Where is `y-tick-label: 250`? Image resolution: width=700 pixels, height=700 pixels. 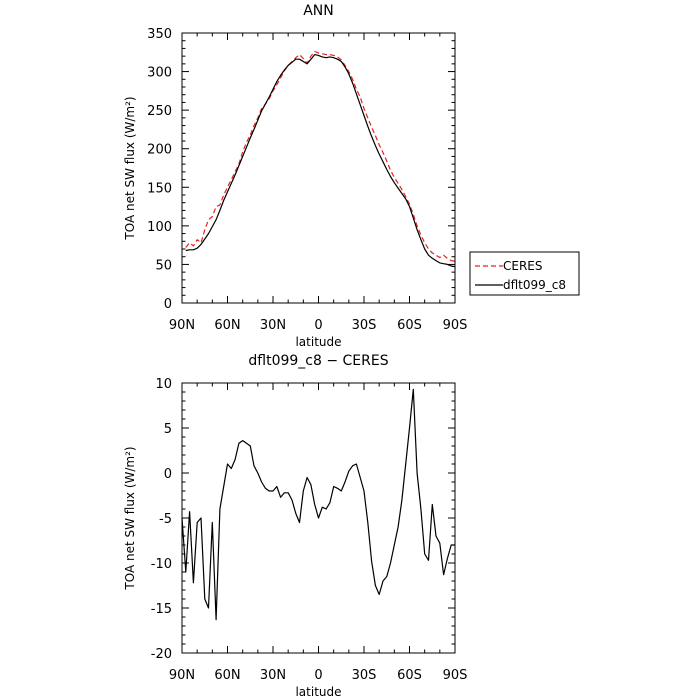
y-tick-label: 250 is located at coordinates (159, 111).